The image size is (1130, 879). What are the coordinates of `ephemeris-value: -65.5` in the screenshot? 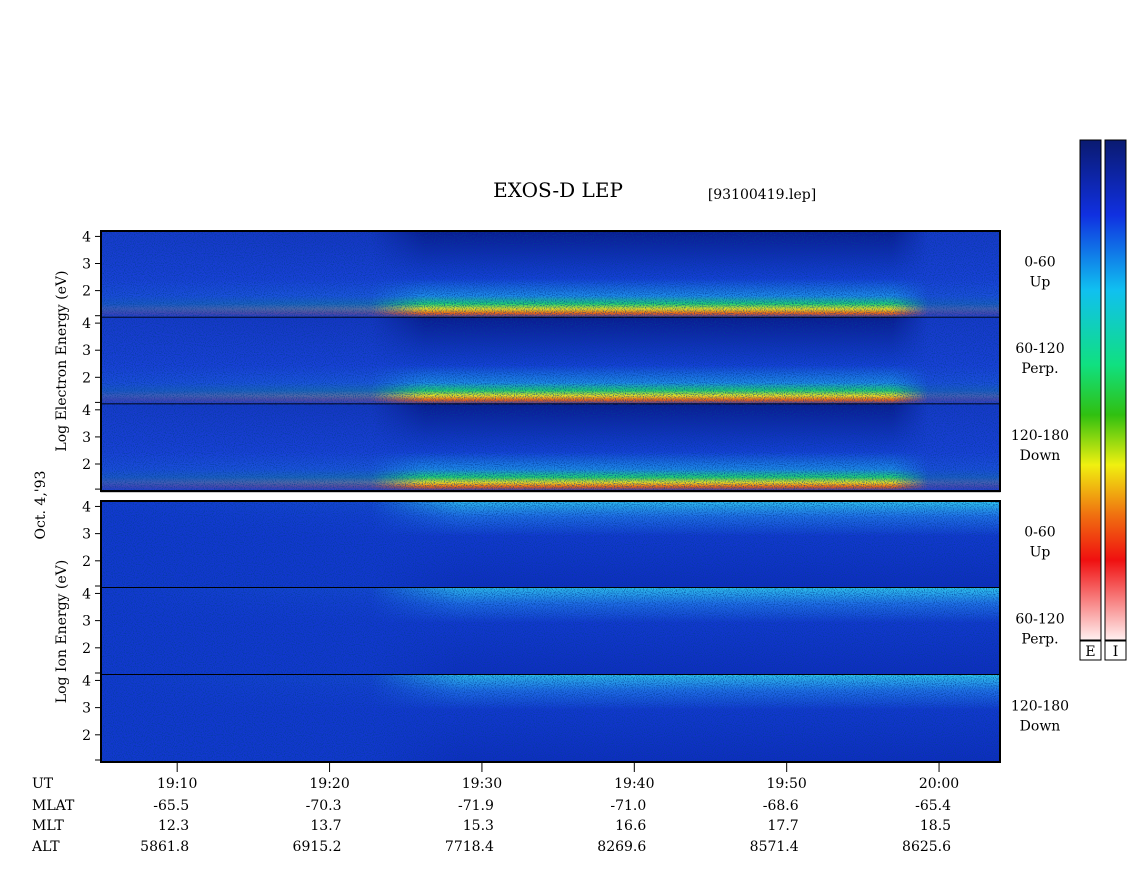 It's located at (171, 806).